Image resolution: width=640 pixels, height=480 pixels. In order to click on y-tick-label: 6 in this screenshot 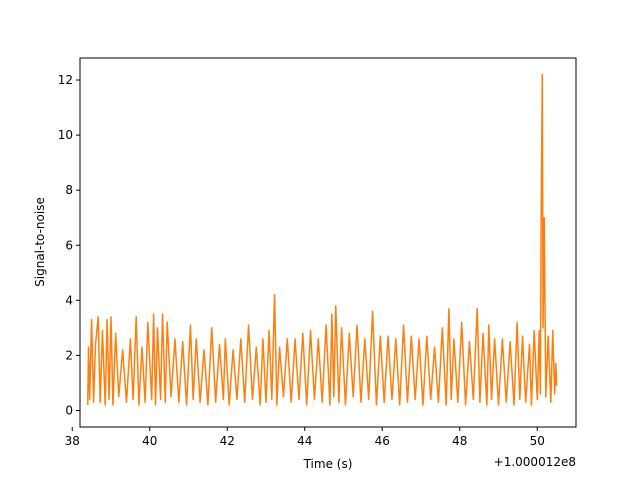, I will do `click(69, 245)`.